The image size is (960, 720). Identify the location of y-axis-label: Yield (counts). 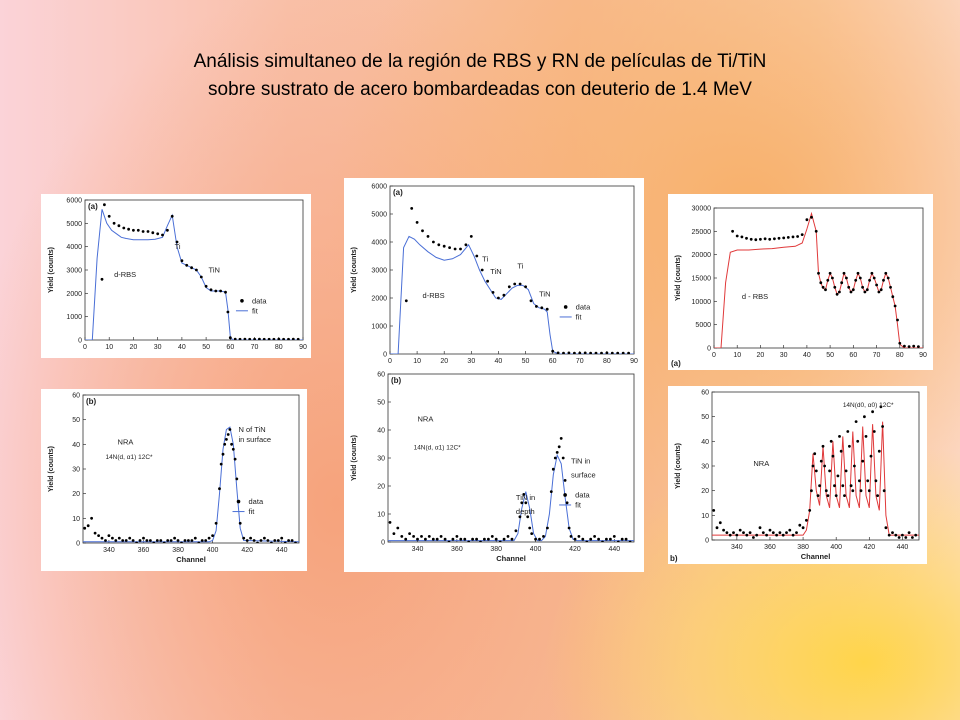
(678, 466).